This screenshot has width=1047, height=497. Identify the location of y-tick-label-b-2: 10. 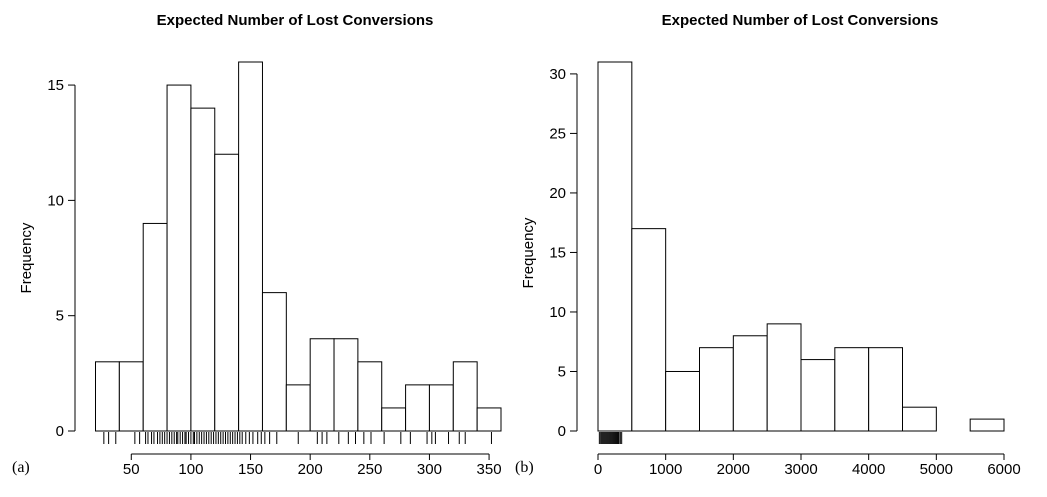
(557, 312).